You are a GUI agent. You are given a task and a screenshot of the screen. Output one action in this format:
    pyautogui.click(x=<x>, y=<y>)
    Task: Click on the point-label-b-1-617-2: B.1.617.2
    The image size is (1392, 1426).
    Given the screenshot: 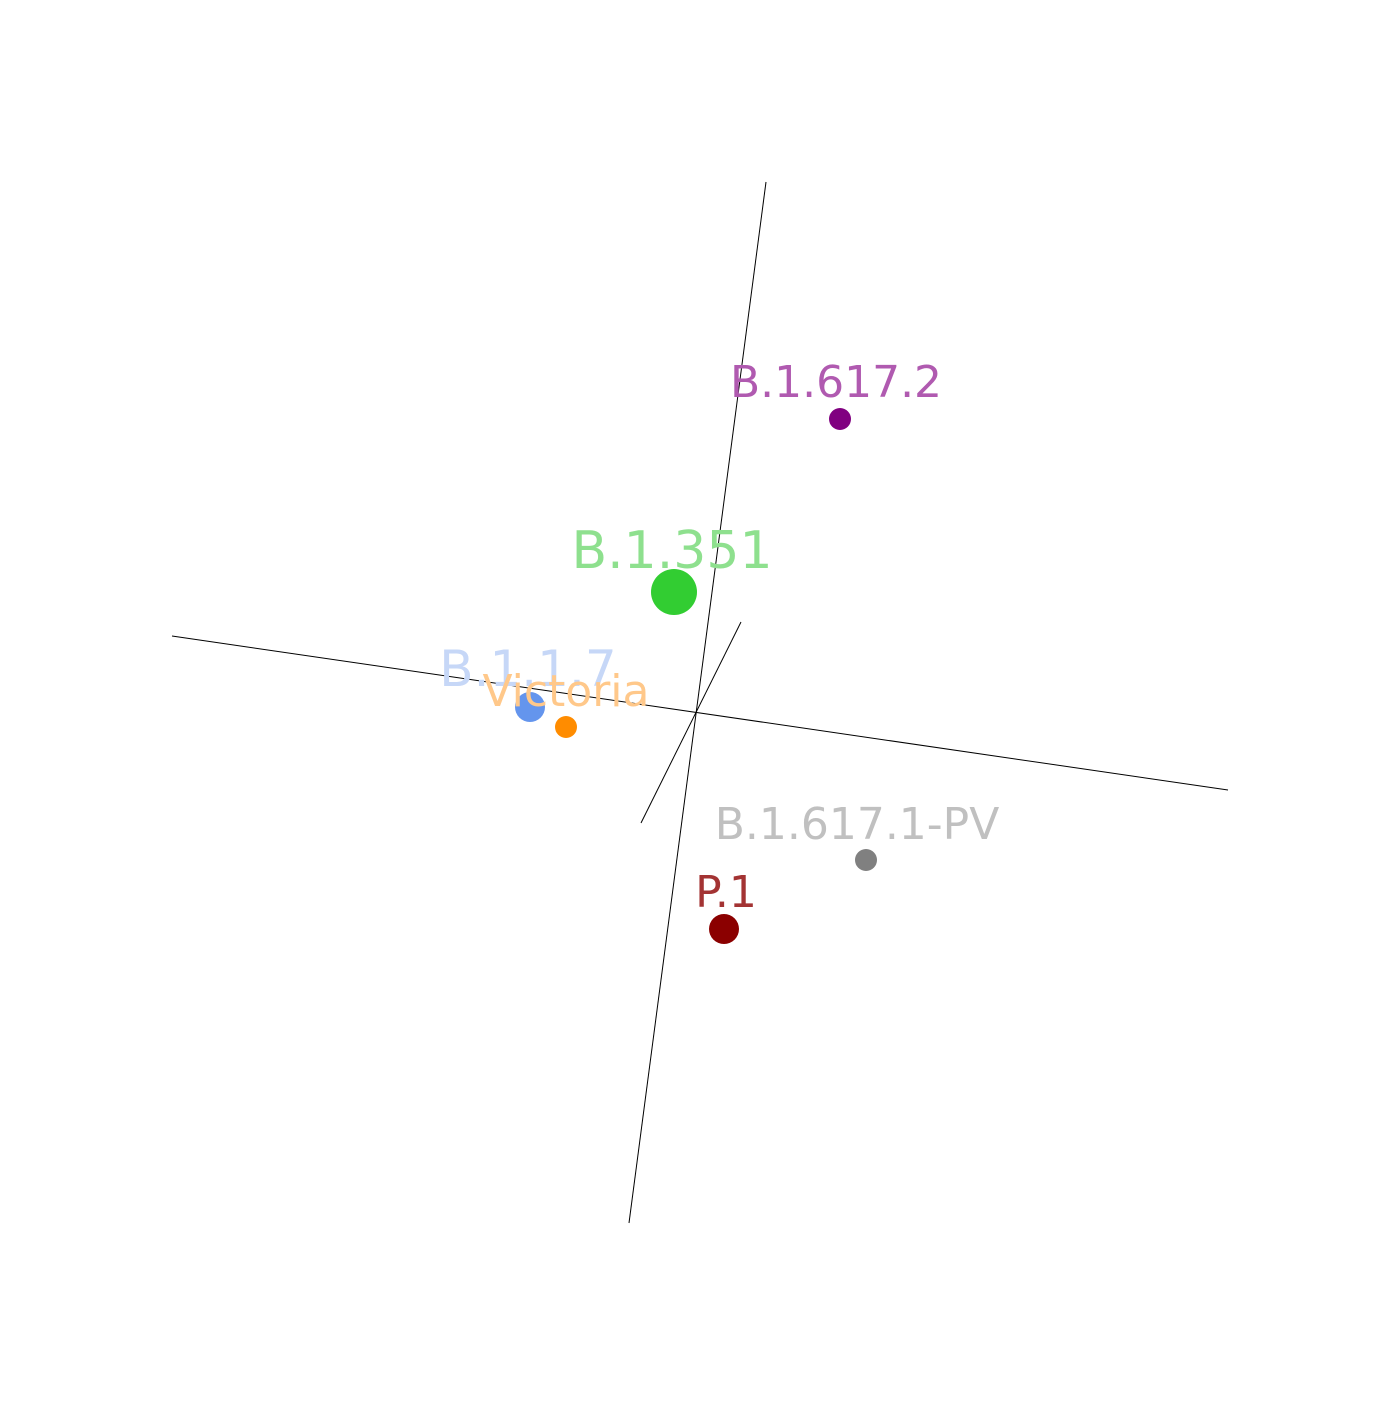 What is the action you would take?
    pyautogui.click(x=836, y=382)
    